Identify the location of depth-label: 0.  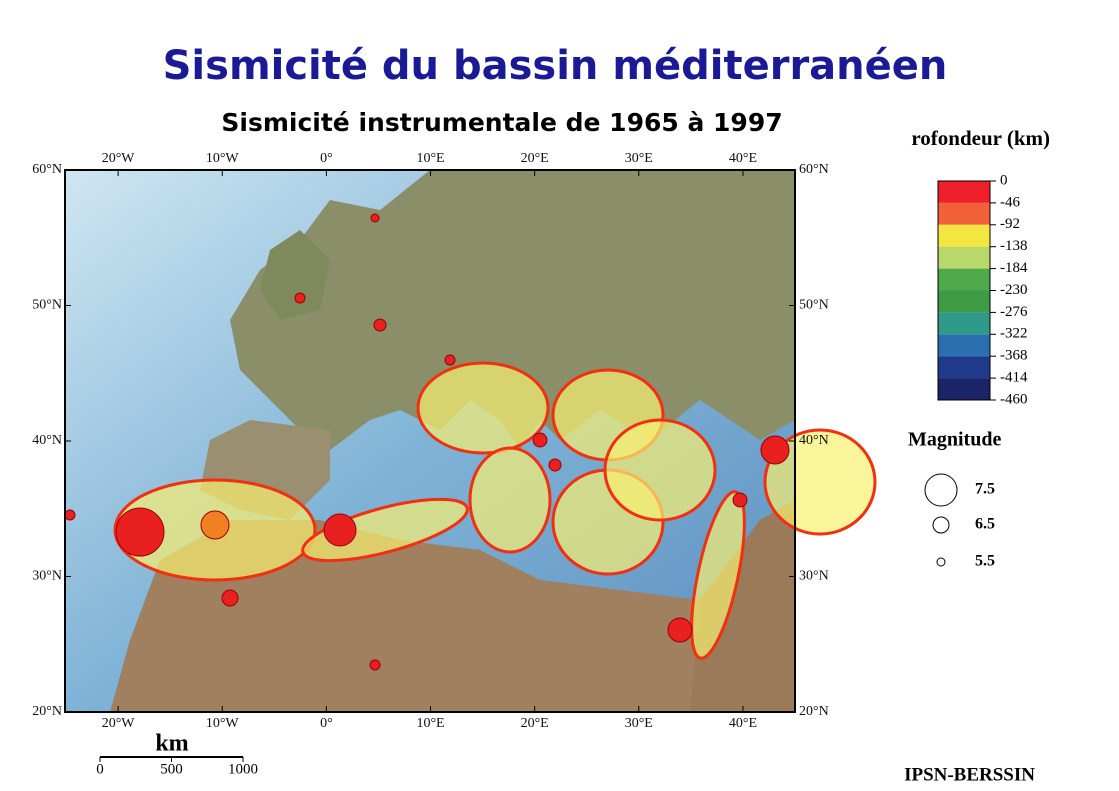
(1004, 180).